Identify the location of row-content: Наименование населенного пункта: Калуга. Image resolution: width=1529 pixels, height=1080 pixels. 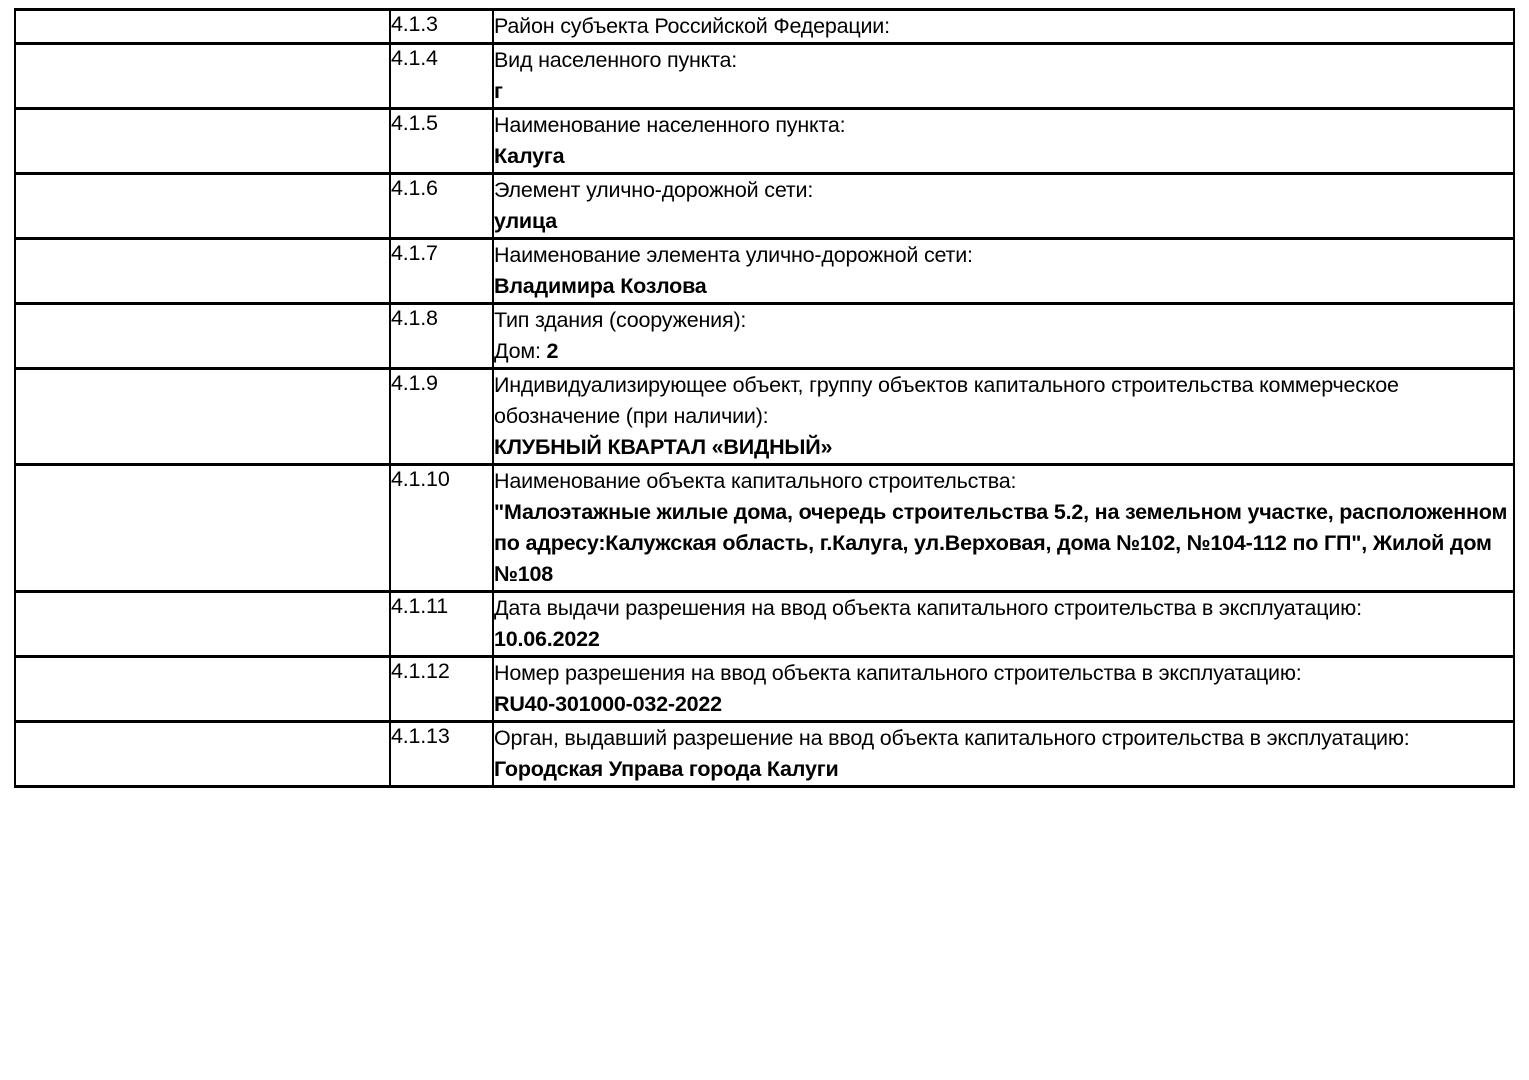
(1003, 141).